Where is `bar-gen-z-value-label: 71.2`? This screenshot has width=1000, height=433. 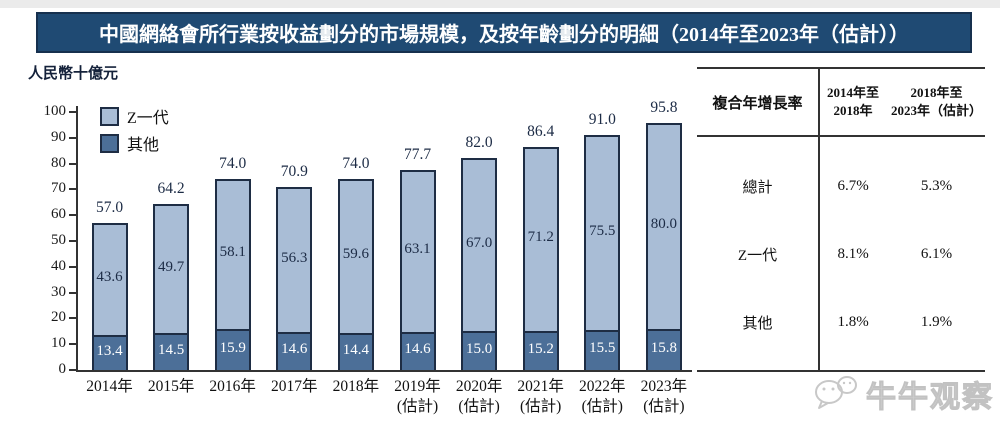 bar-gen-z-value-label: 71.2 is located at coordinates (540, 237).